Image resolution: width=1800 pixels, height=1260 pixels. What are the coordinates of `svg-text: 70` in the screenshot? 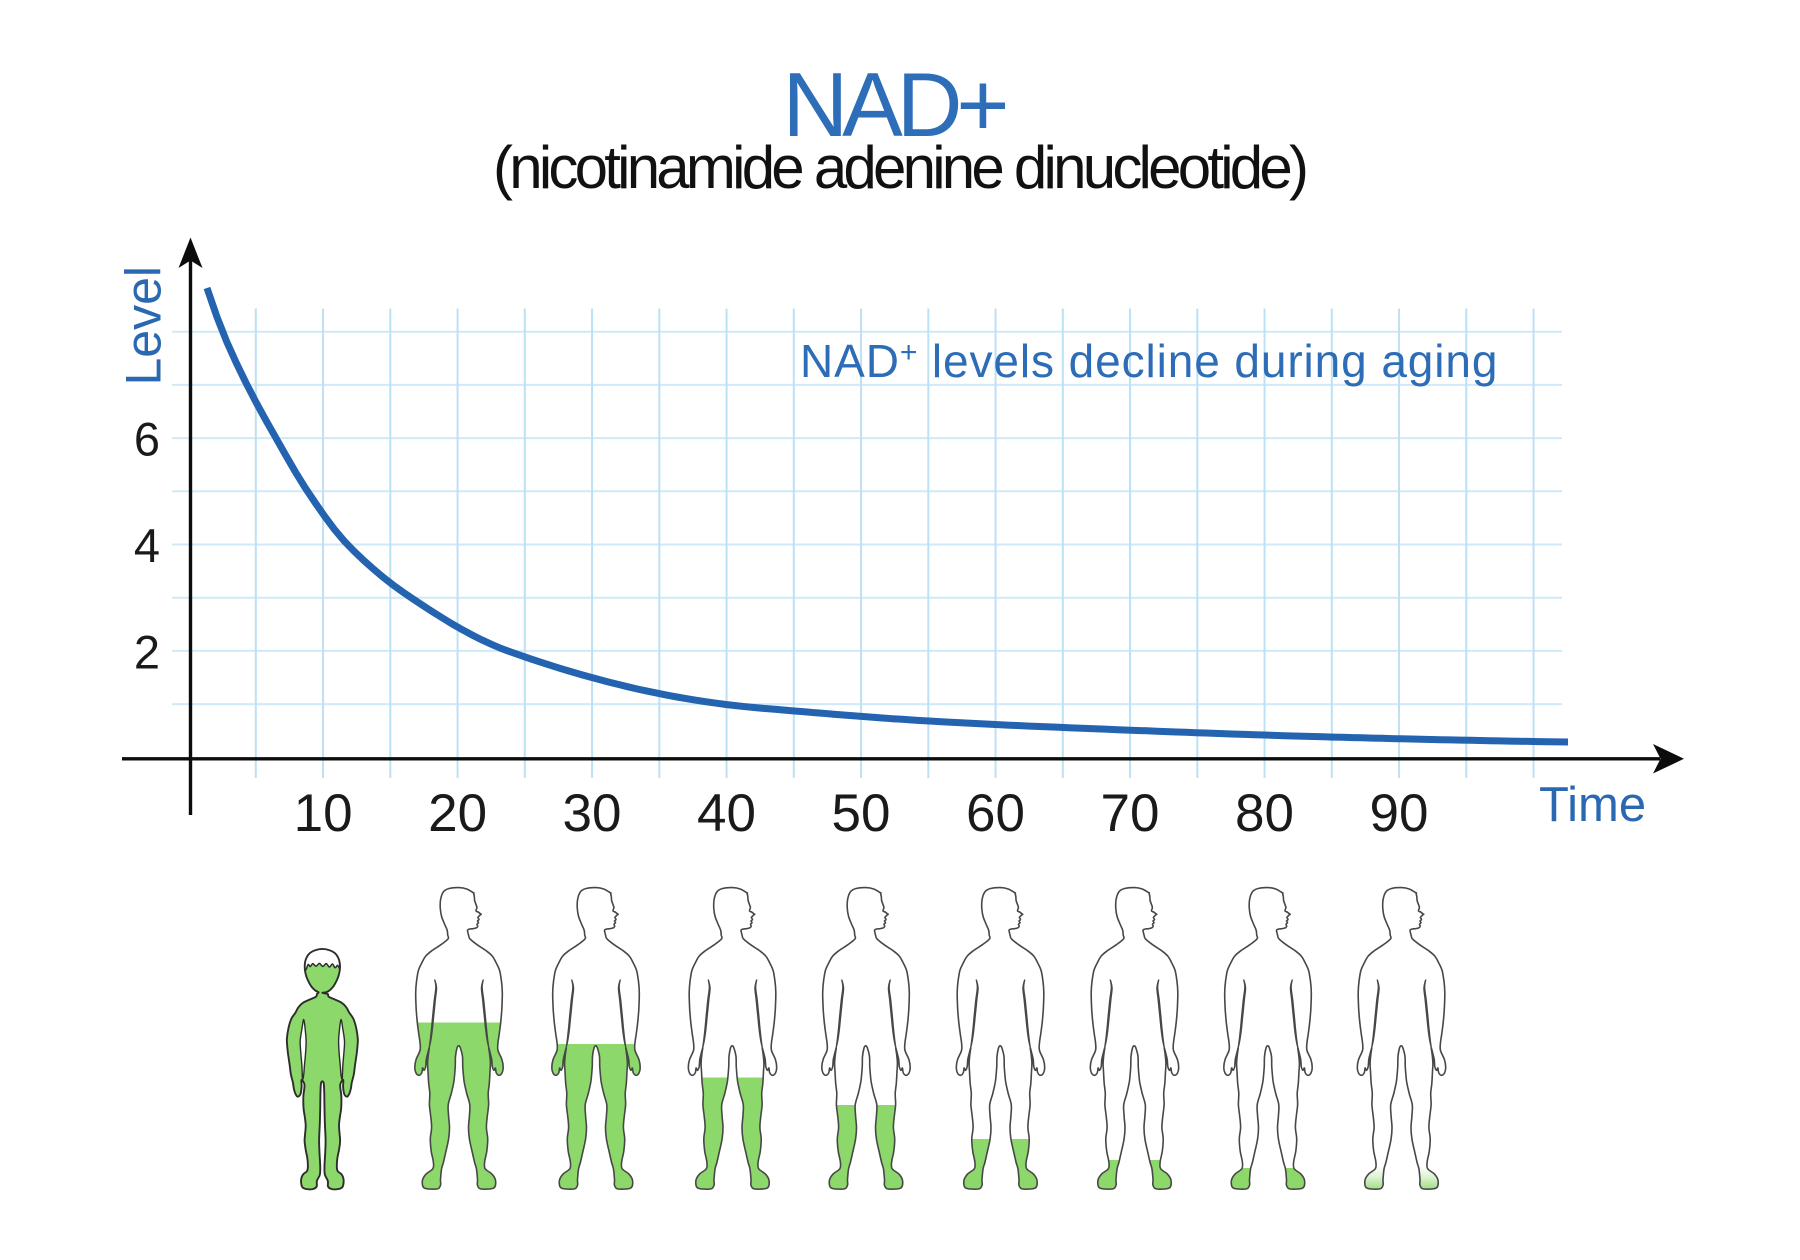 It's located at (1130, 813).